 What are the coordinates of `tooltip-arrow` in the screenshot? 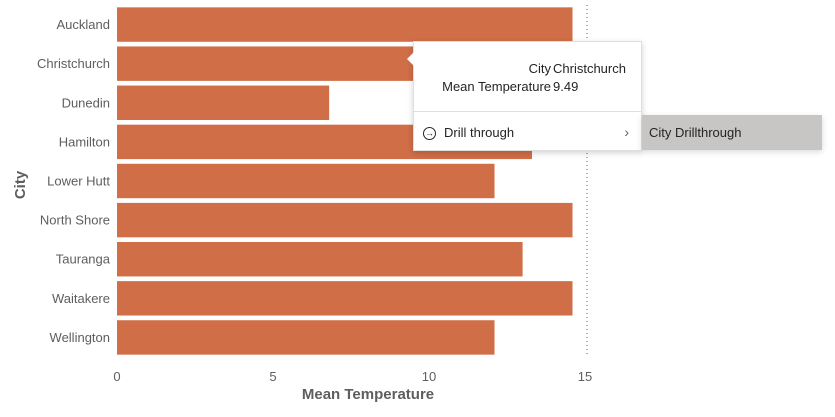 It's located at (410, 59).